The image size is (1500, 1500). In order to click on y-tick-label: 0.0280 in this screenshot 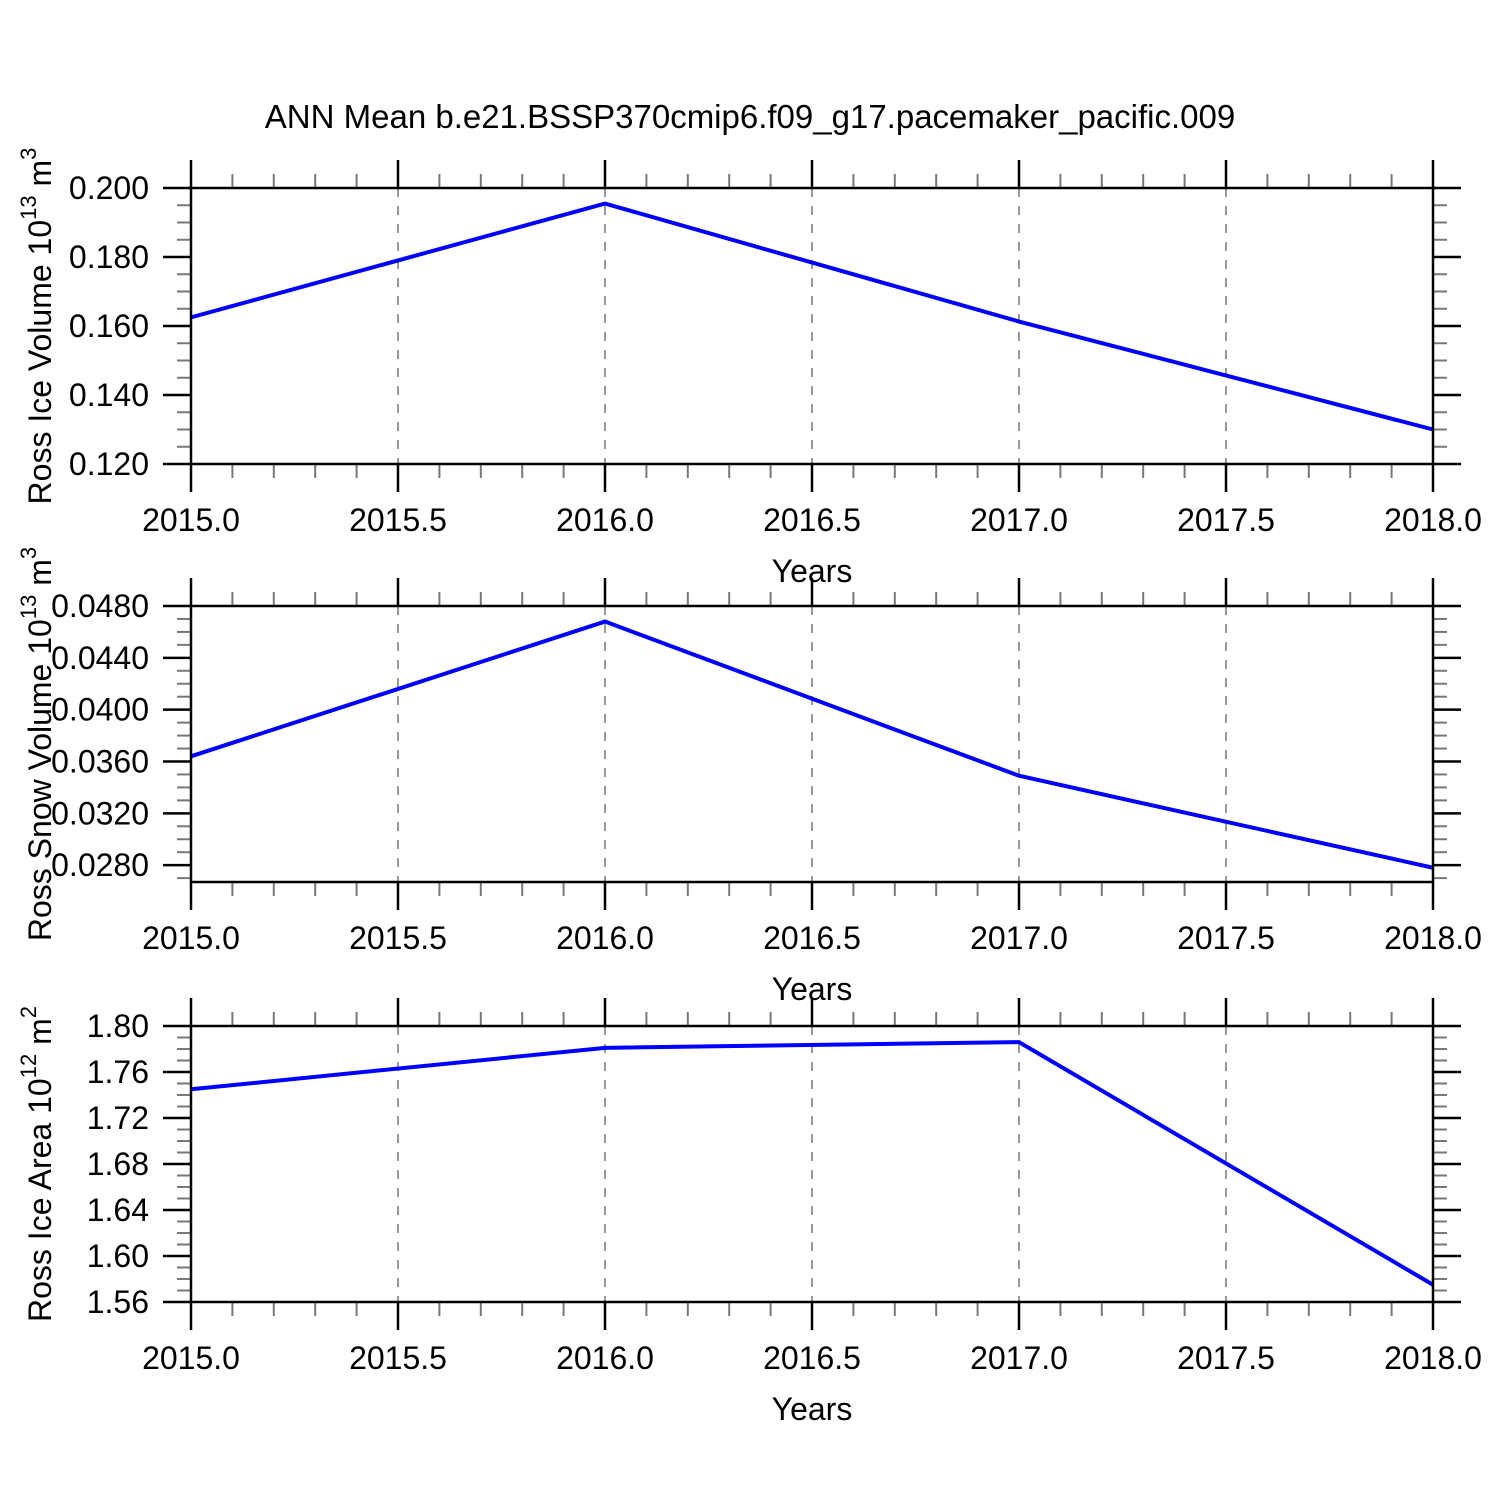, I will do `click(100, 865)`.